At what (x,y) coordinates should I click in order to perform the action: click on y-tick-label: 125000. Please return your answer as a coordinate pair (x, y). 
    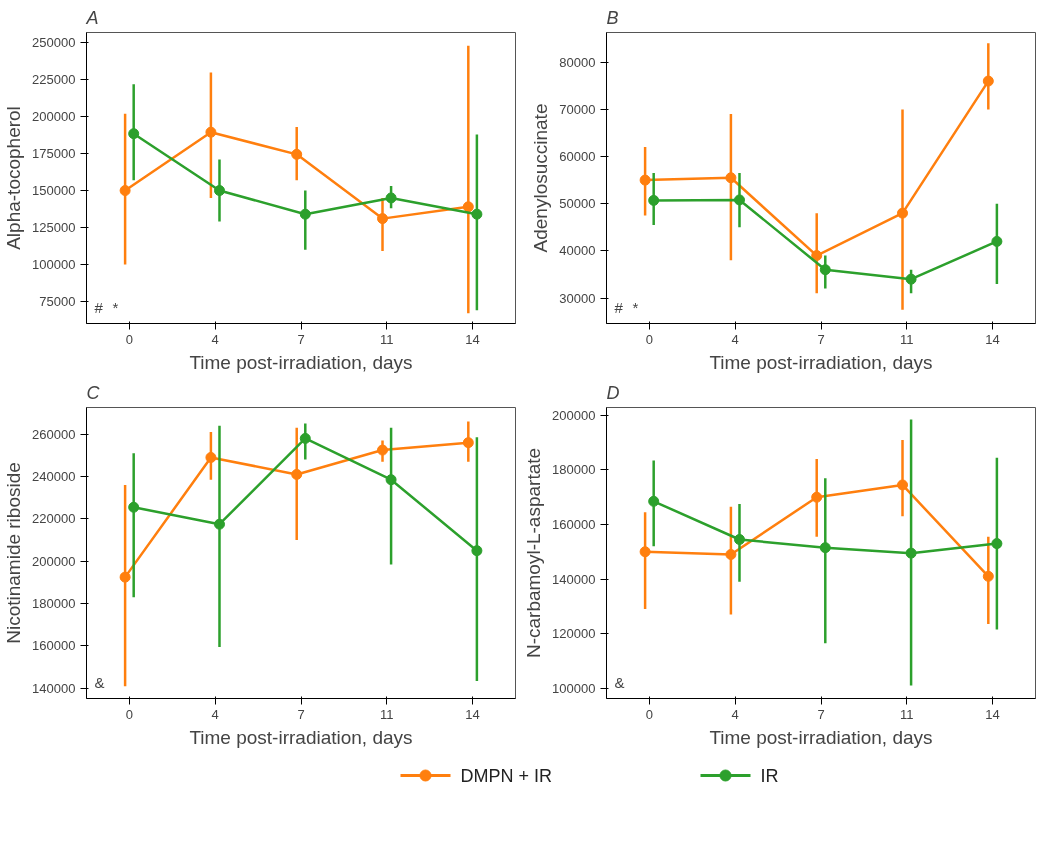
    Looking at the image, I should click on (54, 227).